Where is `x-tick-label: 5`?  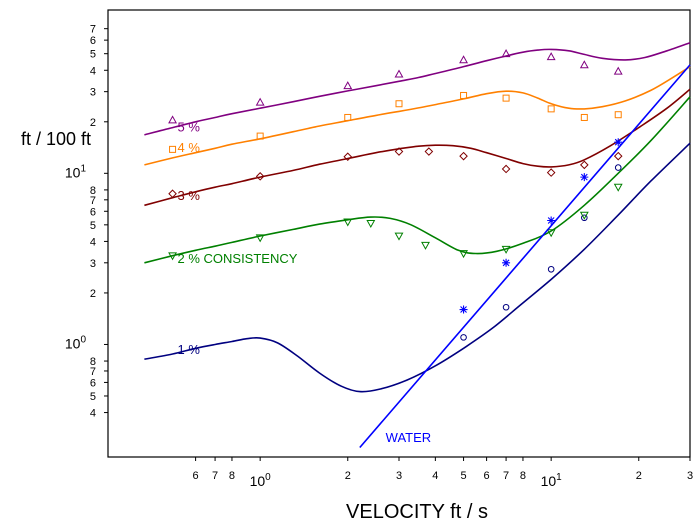 x-tick-label: 5 is located at coordinates (463, 476).